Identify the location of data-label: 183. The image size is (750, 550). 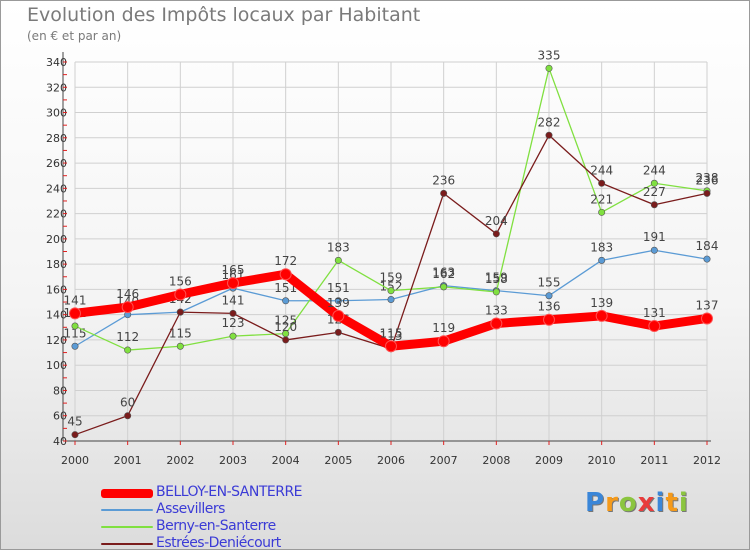
(338, 247).